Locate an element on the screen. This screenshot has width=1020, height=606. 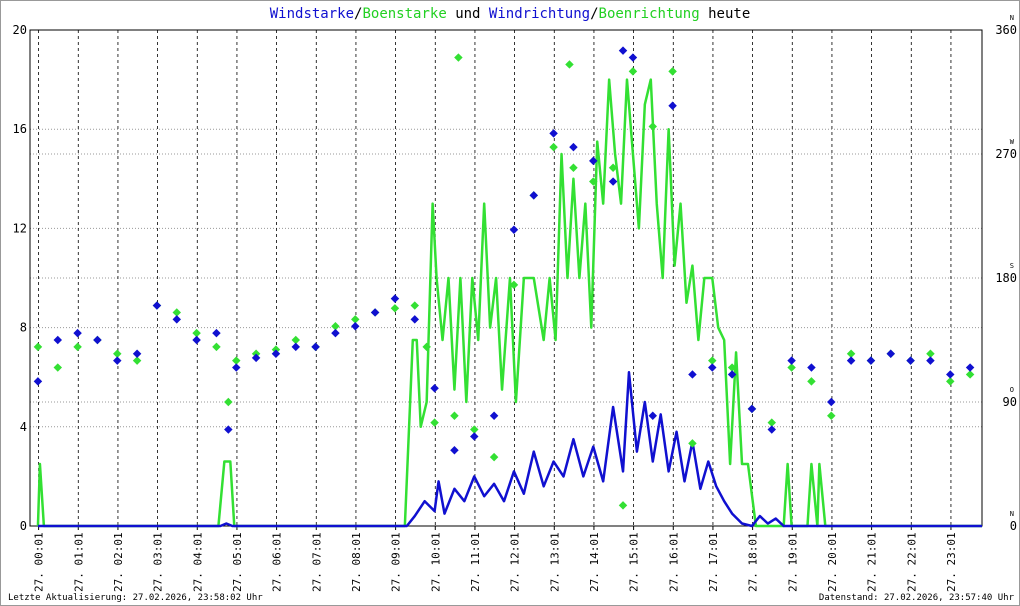
x-tick-label: 27. 06:01 is located at coordinates (277, 562).